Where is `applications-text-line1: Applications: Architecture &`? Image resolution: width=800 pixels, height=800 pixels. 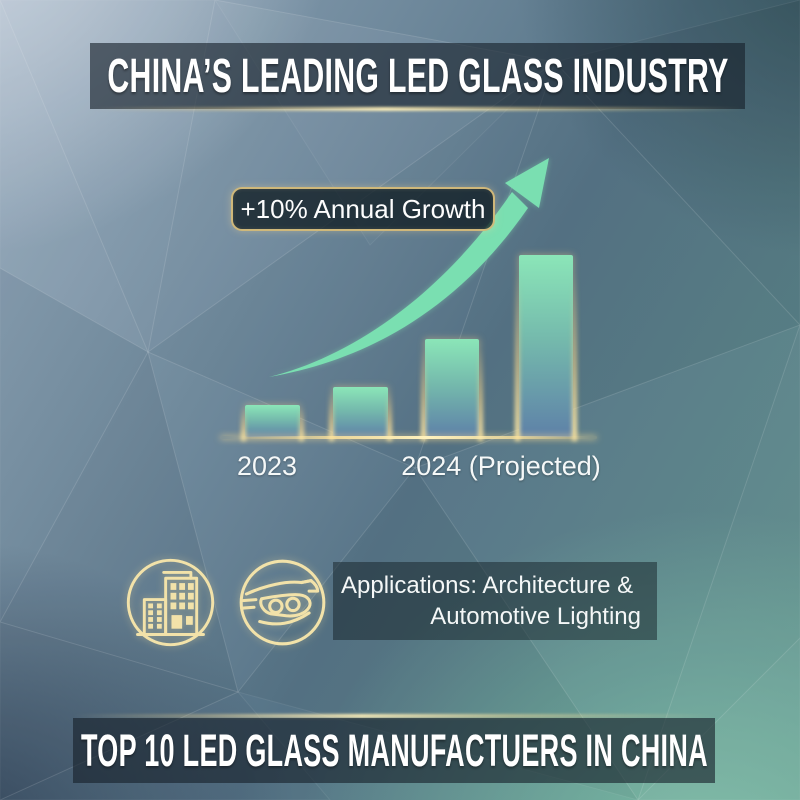
applications-text-line1: Applications: Architecture & is located at coordinates (487, 585).